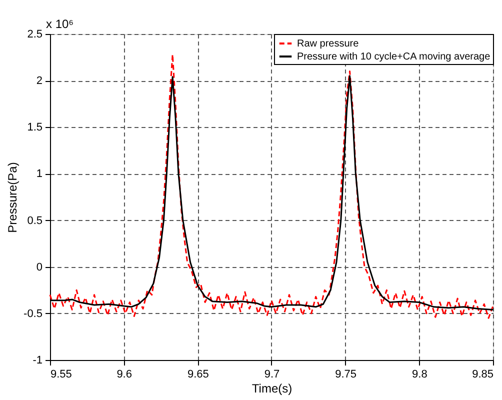  What do you see at coordinates (34, 128) in the screenshot?
I see `y-tick-label: 1.5` at bounding box center [34, 128].